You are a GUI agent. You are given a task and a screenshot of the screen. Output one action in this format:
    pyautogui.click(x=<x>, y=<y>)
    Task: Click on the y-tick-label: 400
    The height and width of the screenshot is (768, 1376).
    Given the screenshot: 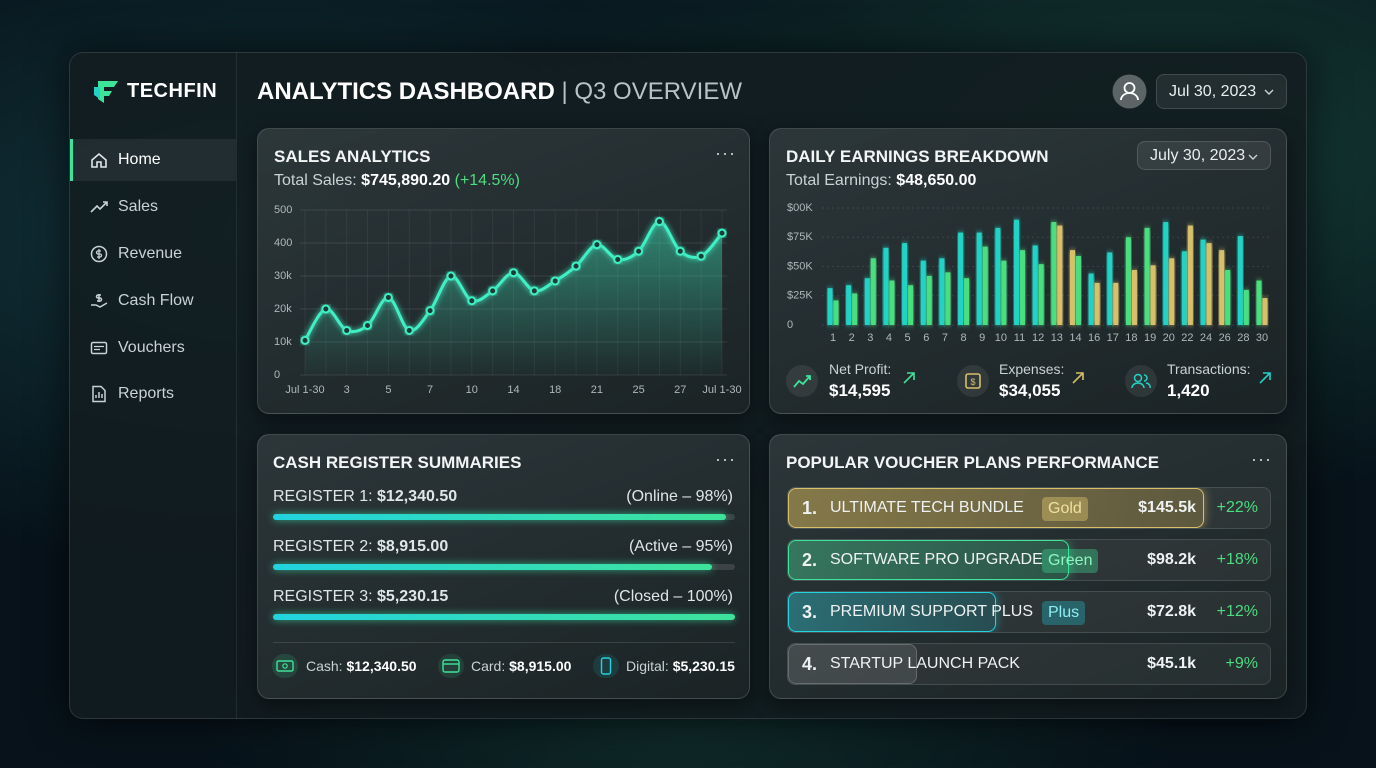 What is the action you would take?
    pyautogui.click(x=283, y=243)
    